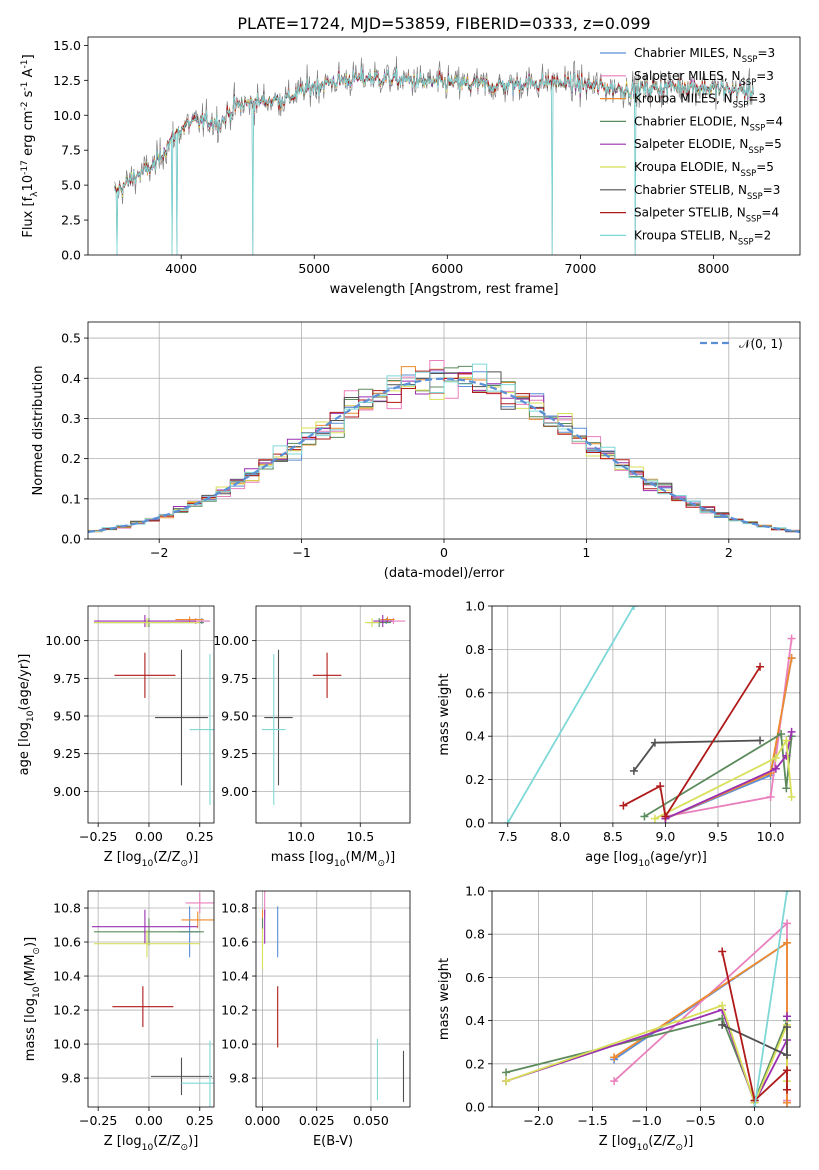  I want to click on x-tick-label: 1, so click(586, 552).